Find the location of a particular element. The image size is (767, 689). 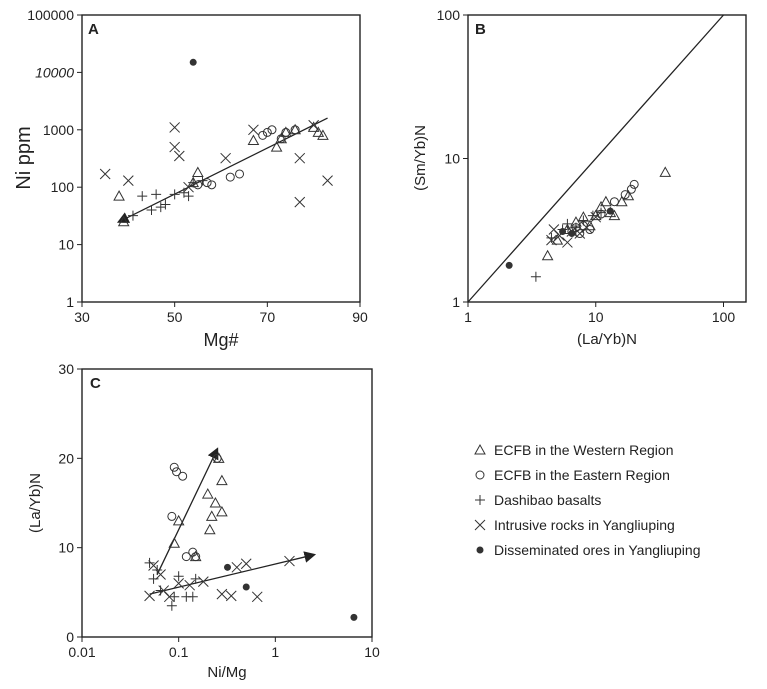

panel-c-trendline is located at coordinates (187, 511).